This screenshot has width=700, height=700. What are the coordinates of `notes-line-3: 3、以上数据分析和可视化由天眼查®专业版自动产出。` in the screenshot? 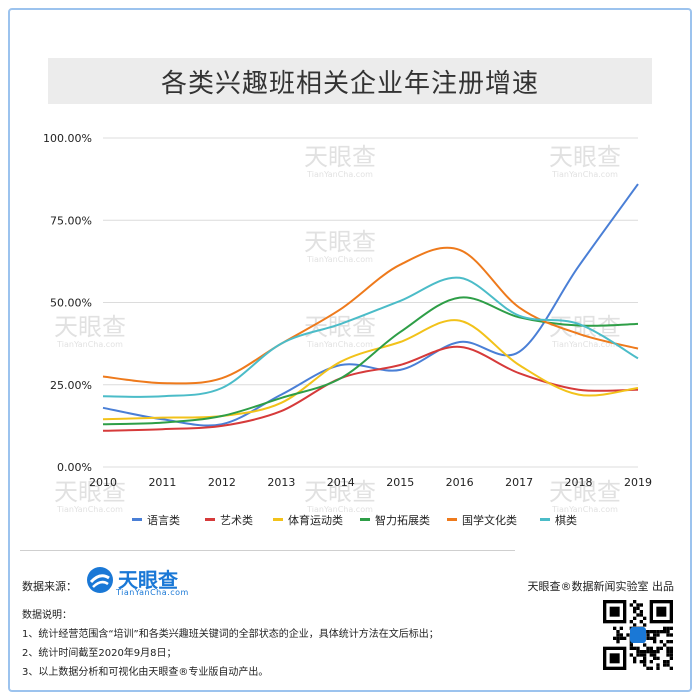 It's located at (145, 672).